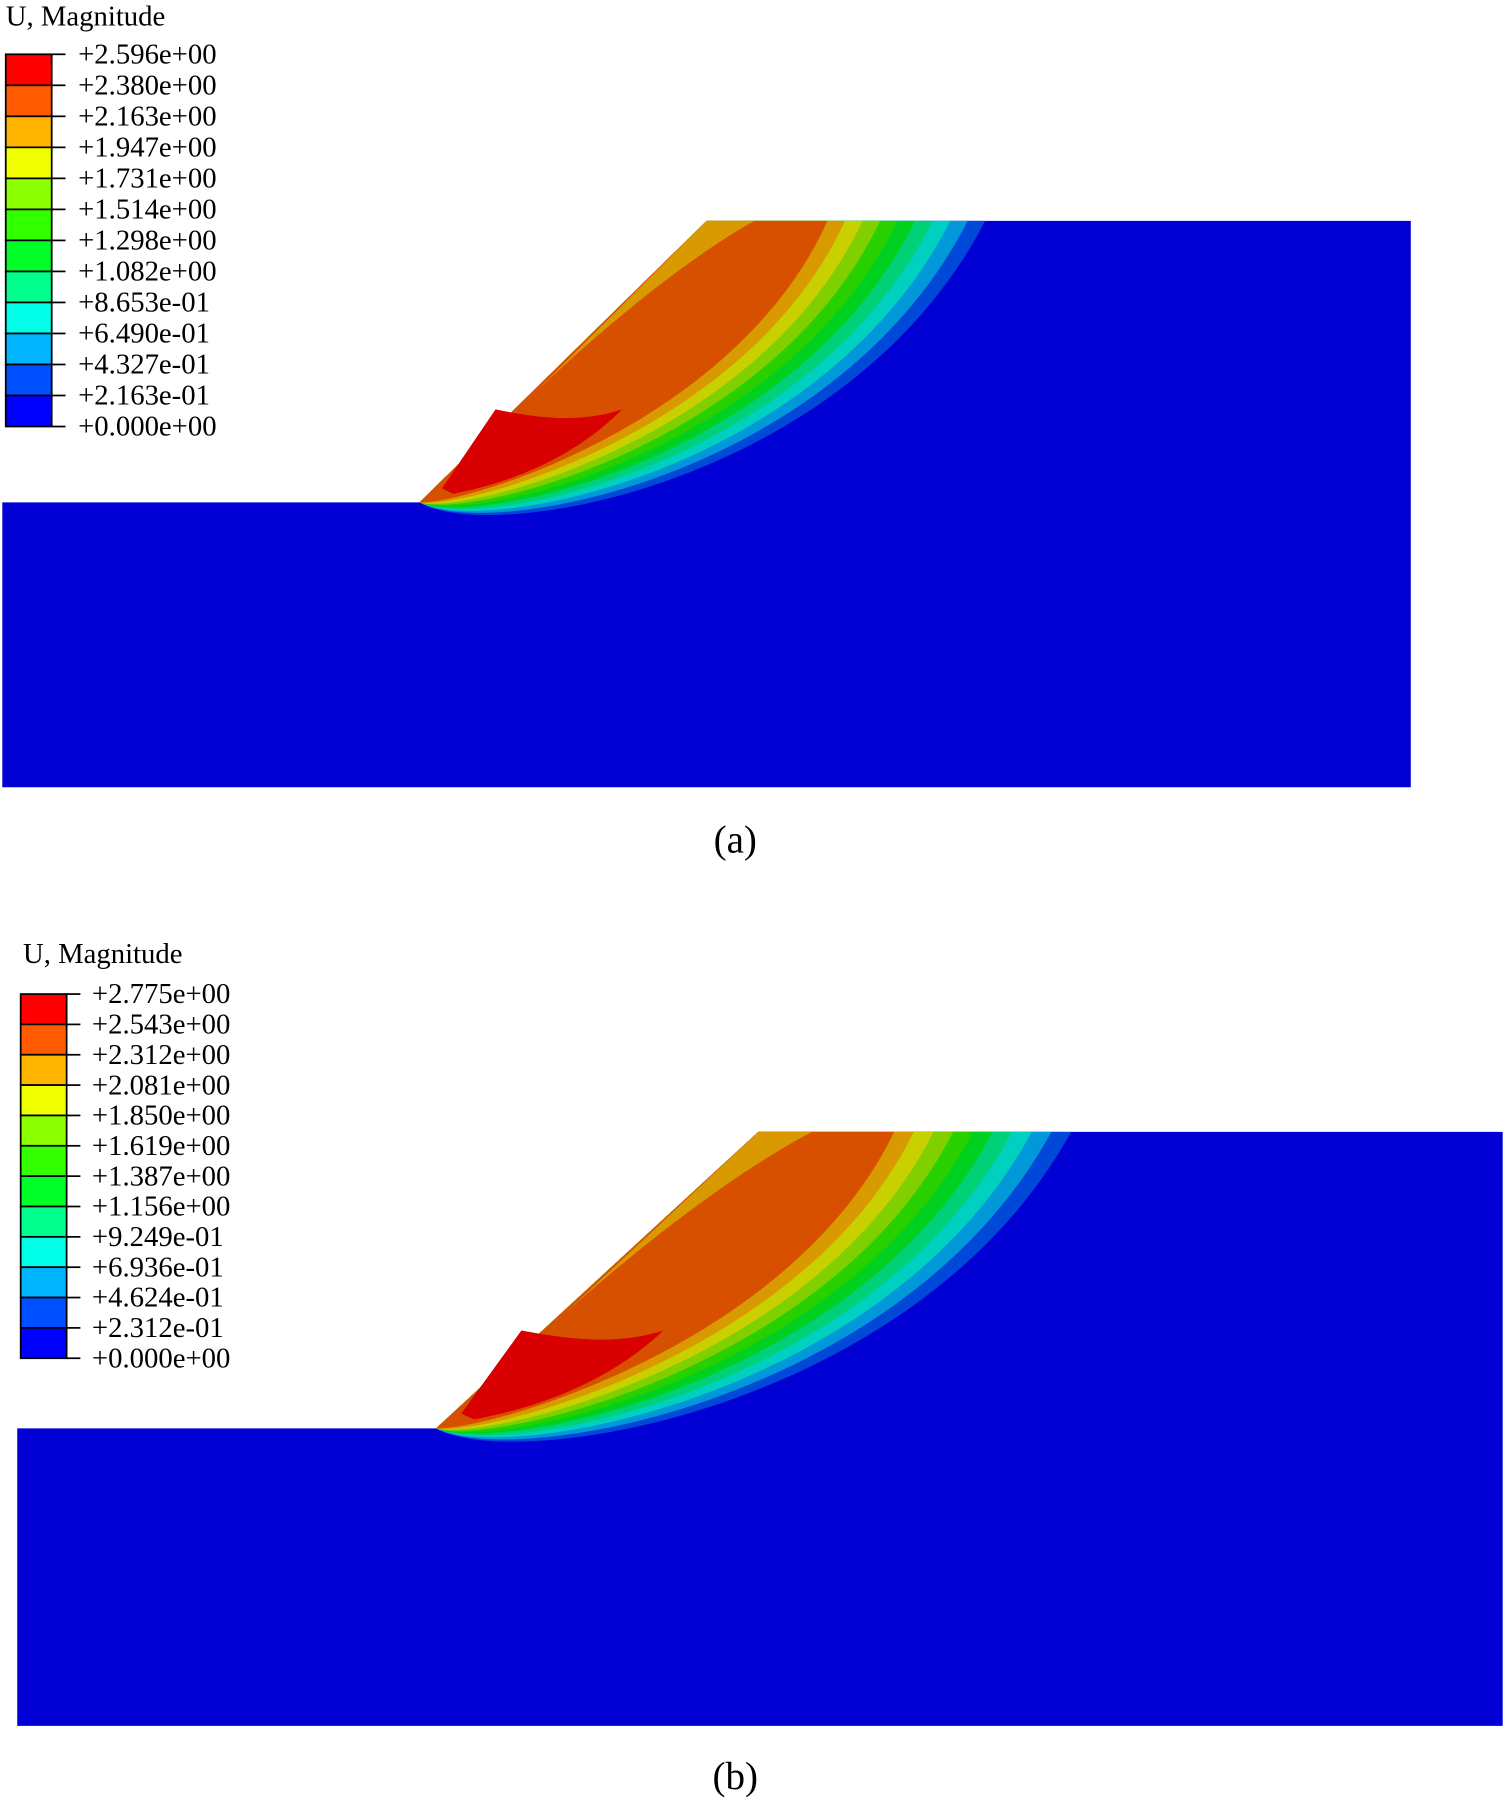 This screenshot has height=1802, width=1505. Describe the element at coordinates (147, 148) in the screenshot. I see `legend-value: +1.947e+00` at that location.